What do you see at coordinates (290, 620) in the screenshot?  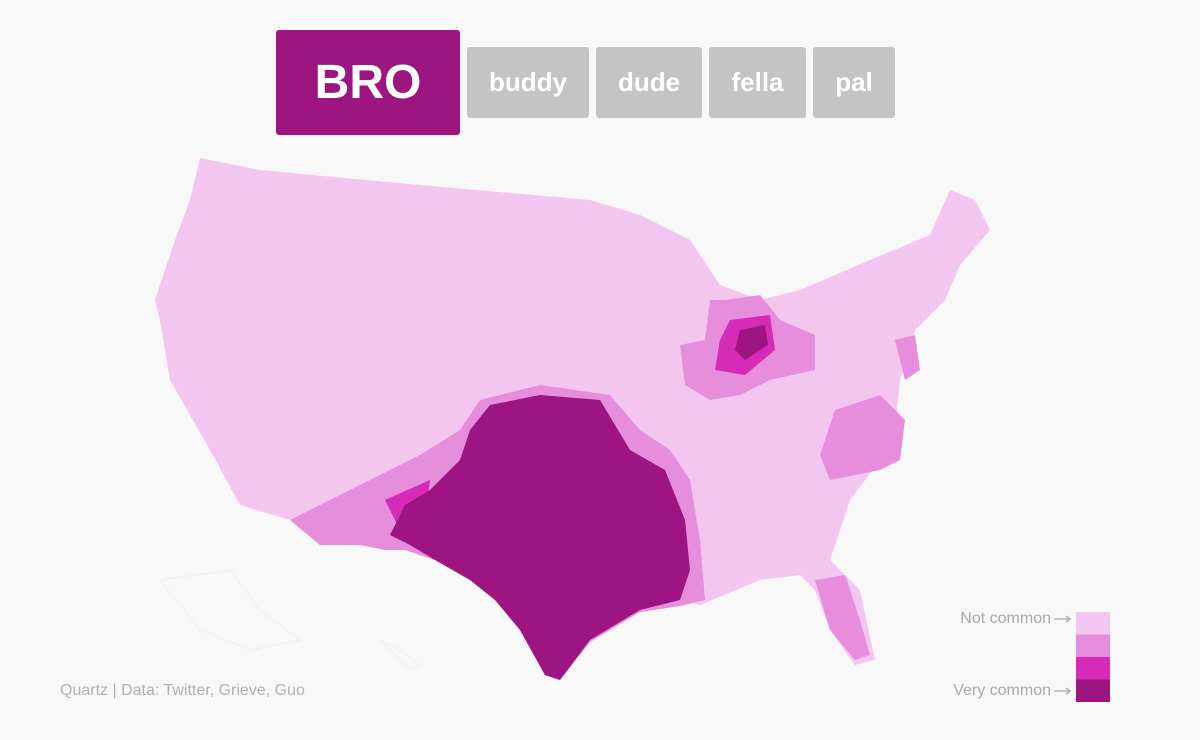 I see `inset-outlines` at bounding box center [290, 620].